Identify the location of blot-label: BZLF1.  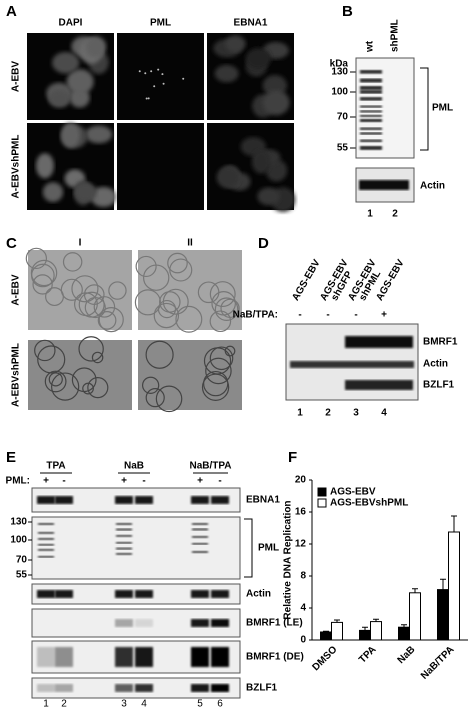
(262, 688).